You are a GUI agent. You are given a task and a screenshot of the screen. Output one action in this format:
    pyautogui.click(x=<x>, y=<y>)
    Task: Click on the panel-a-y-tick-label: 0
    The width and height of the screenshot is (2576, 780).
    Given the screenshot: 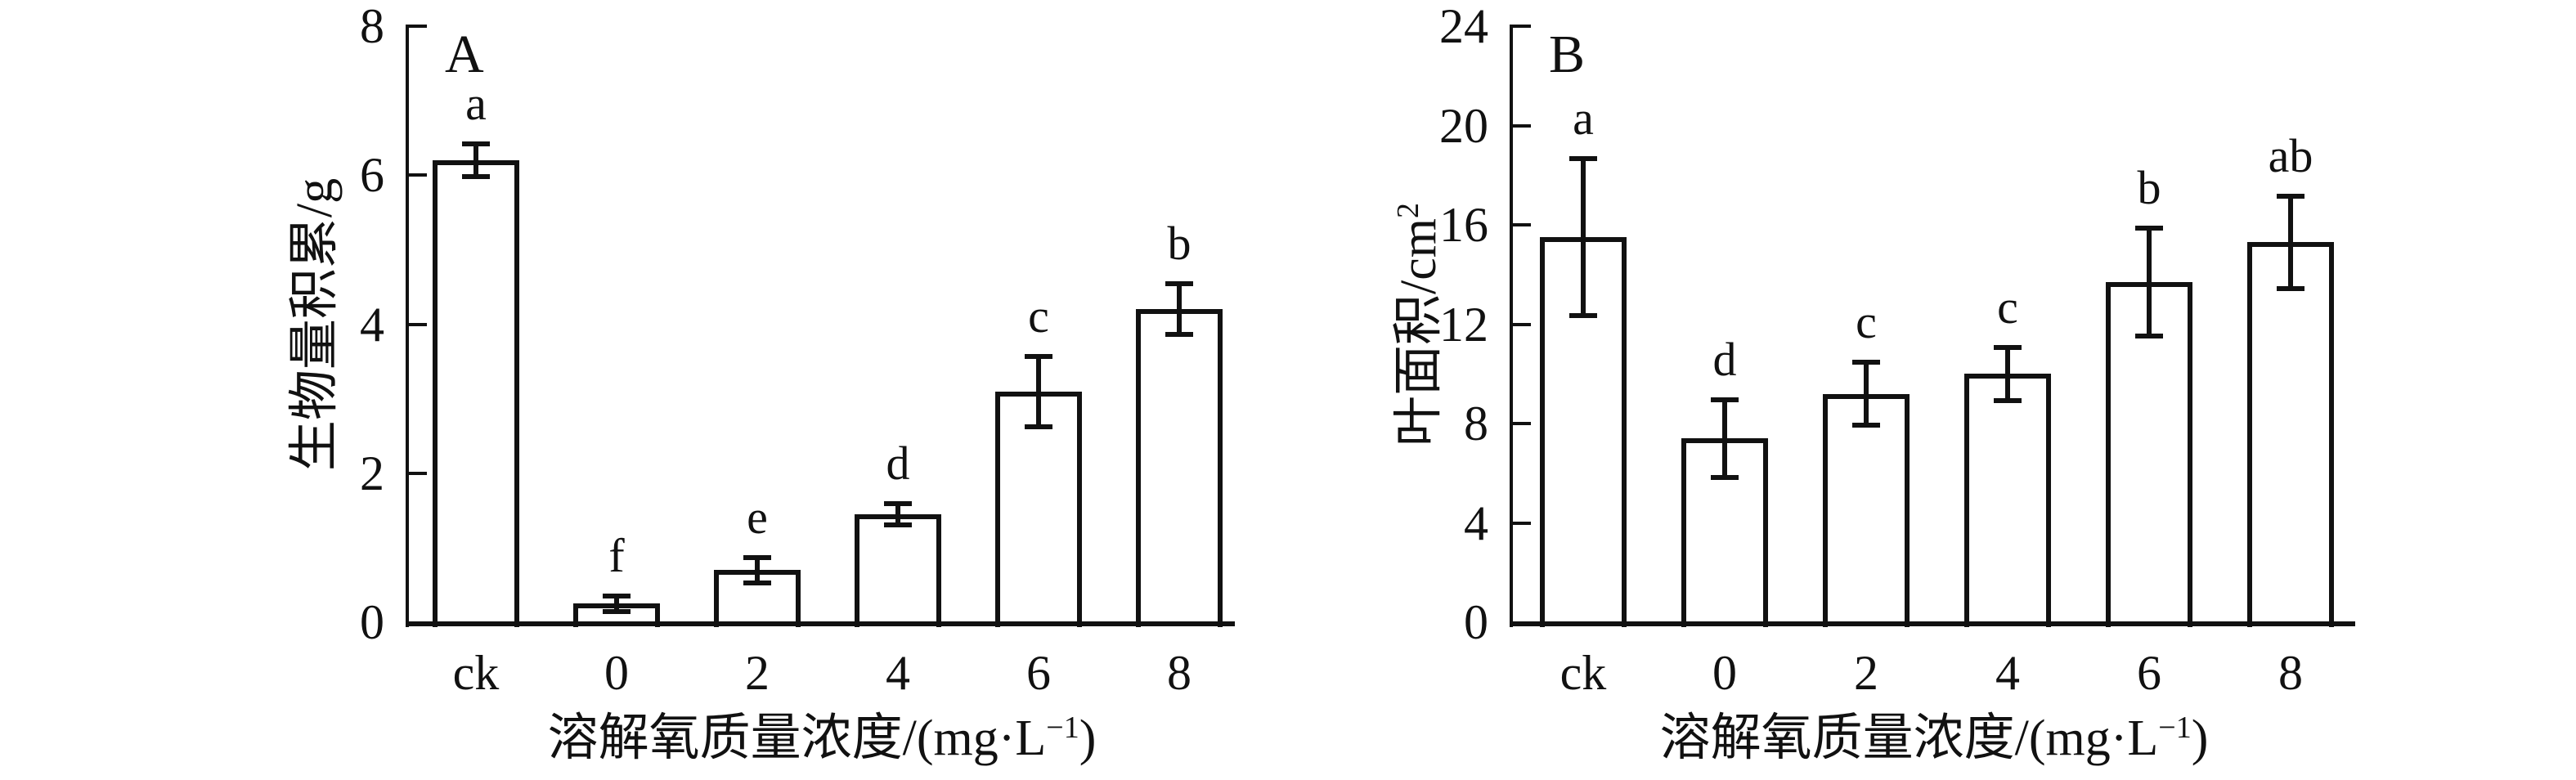 What is the action you would take?
    pyautogui.click(x=372, y=622)
    